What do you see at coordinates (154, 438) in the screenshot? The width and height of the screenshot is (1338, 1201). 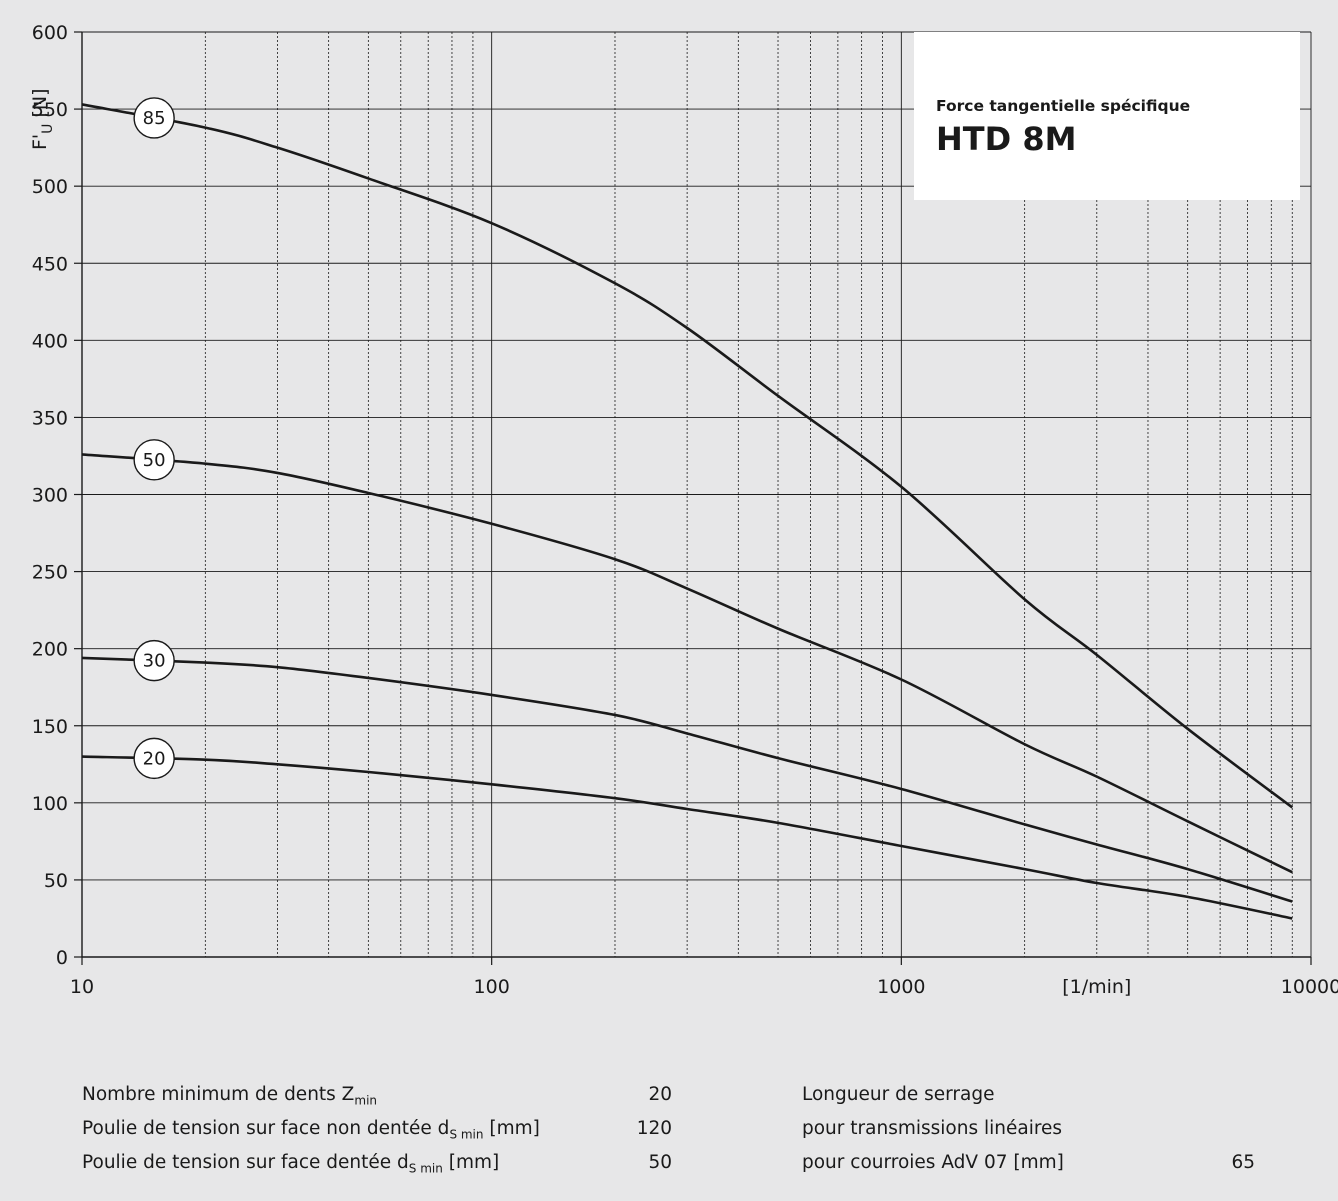 I see `label-layer: 85 50 30 20` at bounding box center [154, 438].